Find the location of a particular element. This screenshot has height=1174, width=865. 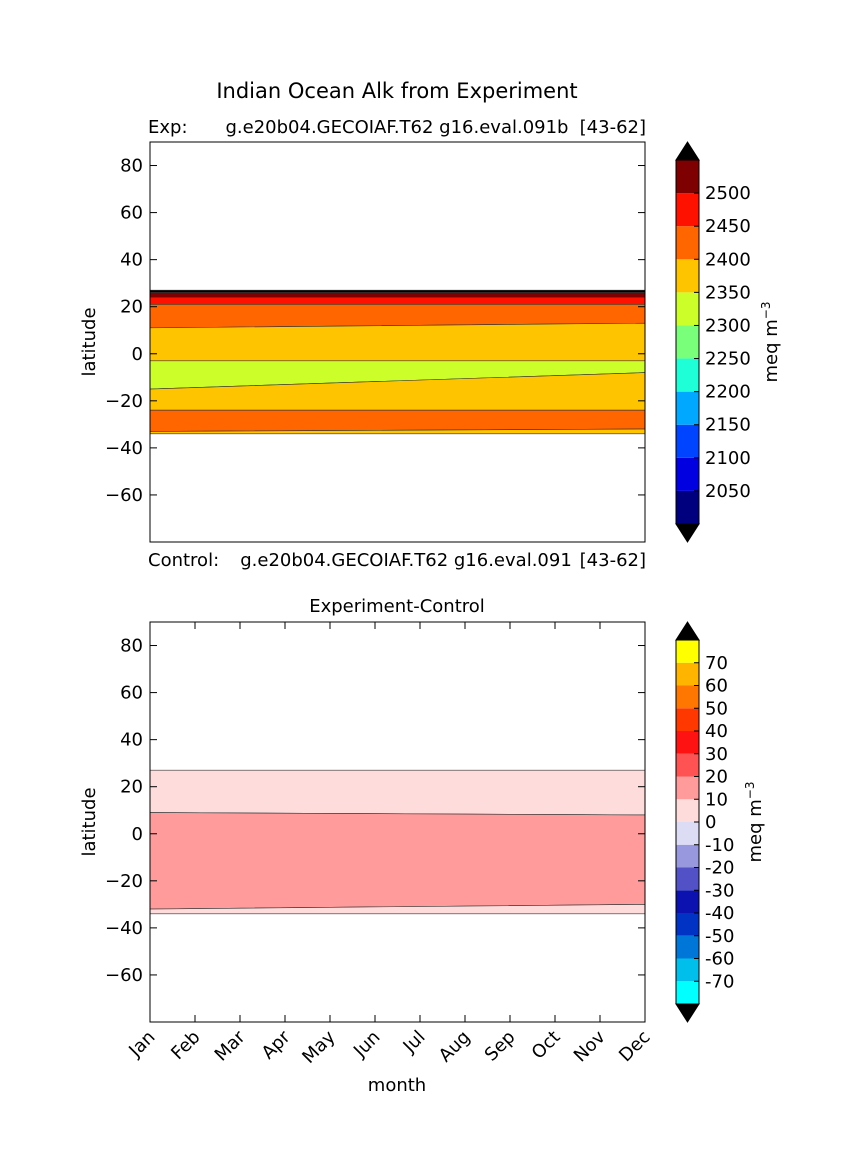

top-ytick-label: −60 is located at coordinates (124, 495).